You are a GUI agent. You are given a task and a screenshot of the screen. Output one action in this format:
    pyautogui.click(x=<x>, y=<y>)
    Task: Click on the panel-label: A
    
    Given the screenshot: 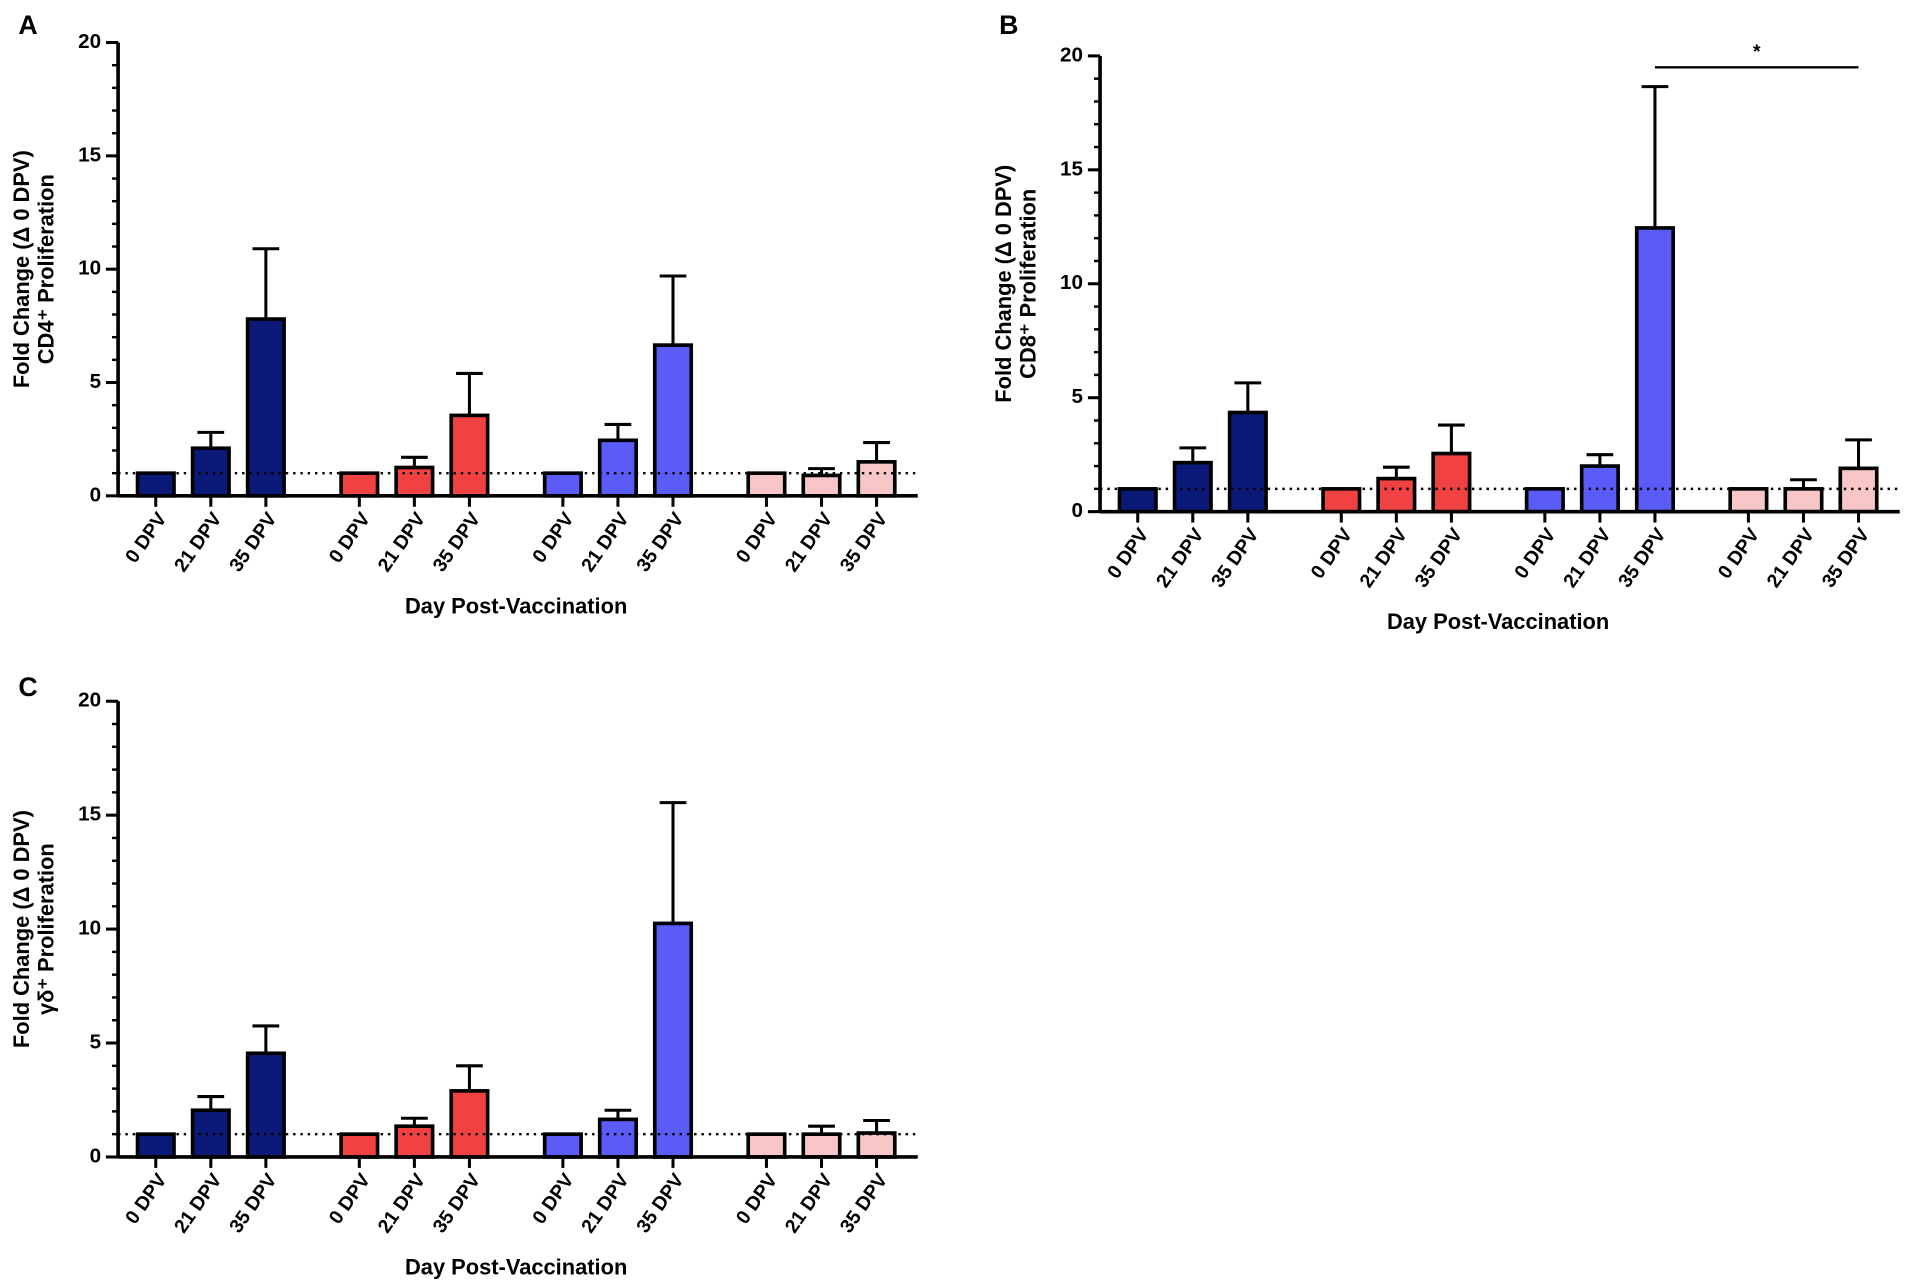 What is the action you would take?
    pyautogui.click(x=27, y=25)
    